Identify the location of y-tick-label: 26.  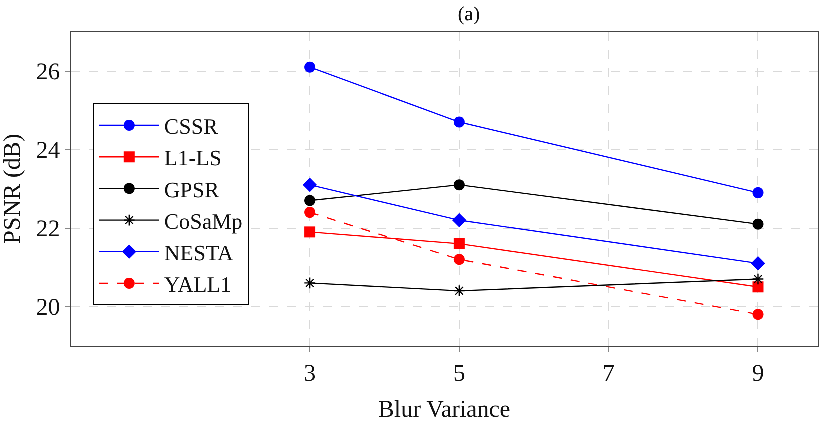
(48, 73).